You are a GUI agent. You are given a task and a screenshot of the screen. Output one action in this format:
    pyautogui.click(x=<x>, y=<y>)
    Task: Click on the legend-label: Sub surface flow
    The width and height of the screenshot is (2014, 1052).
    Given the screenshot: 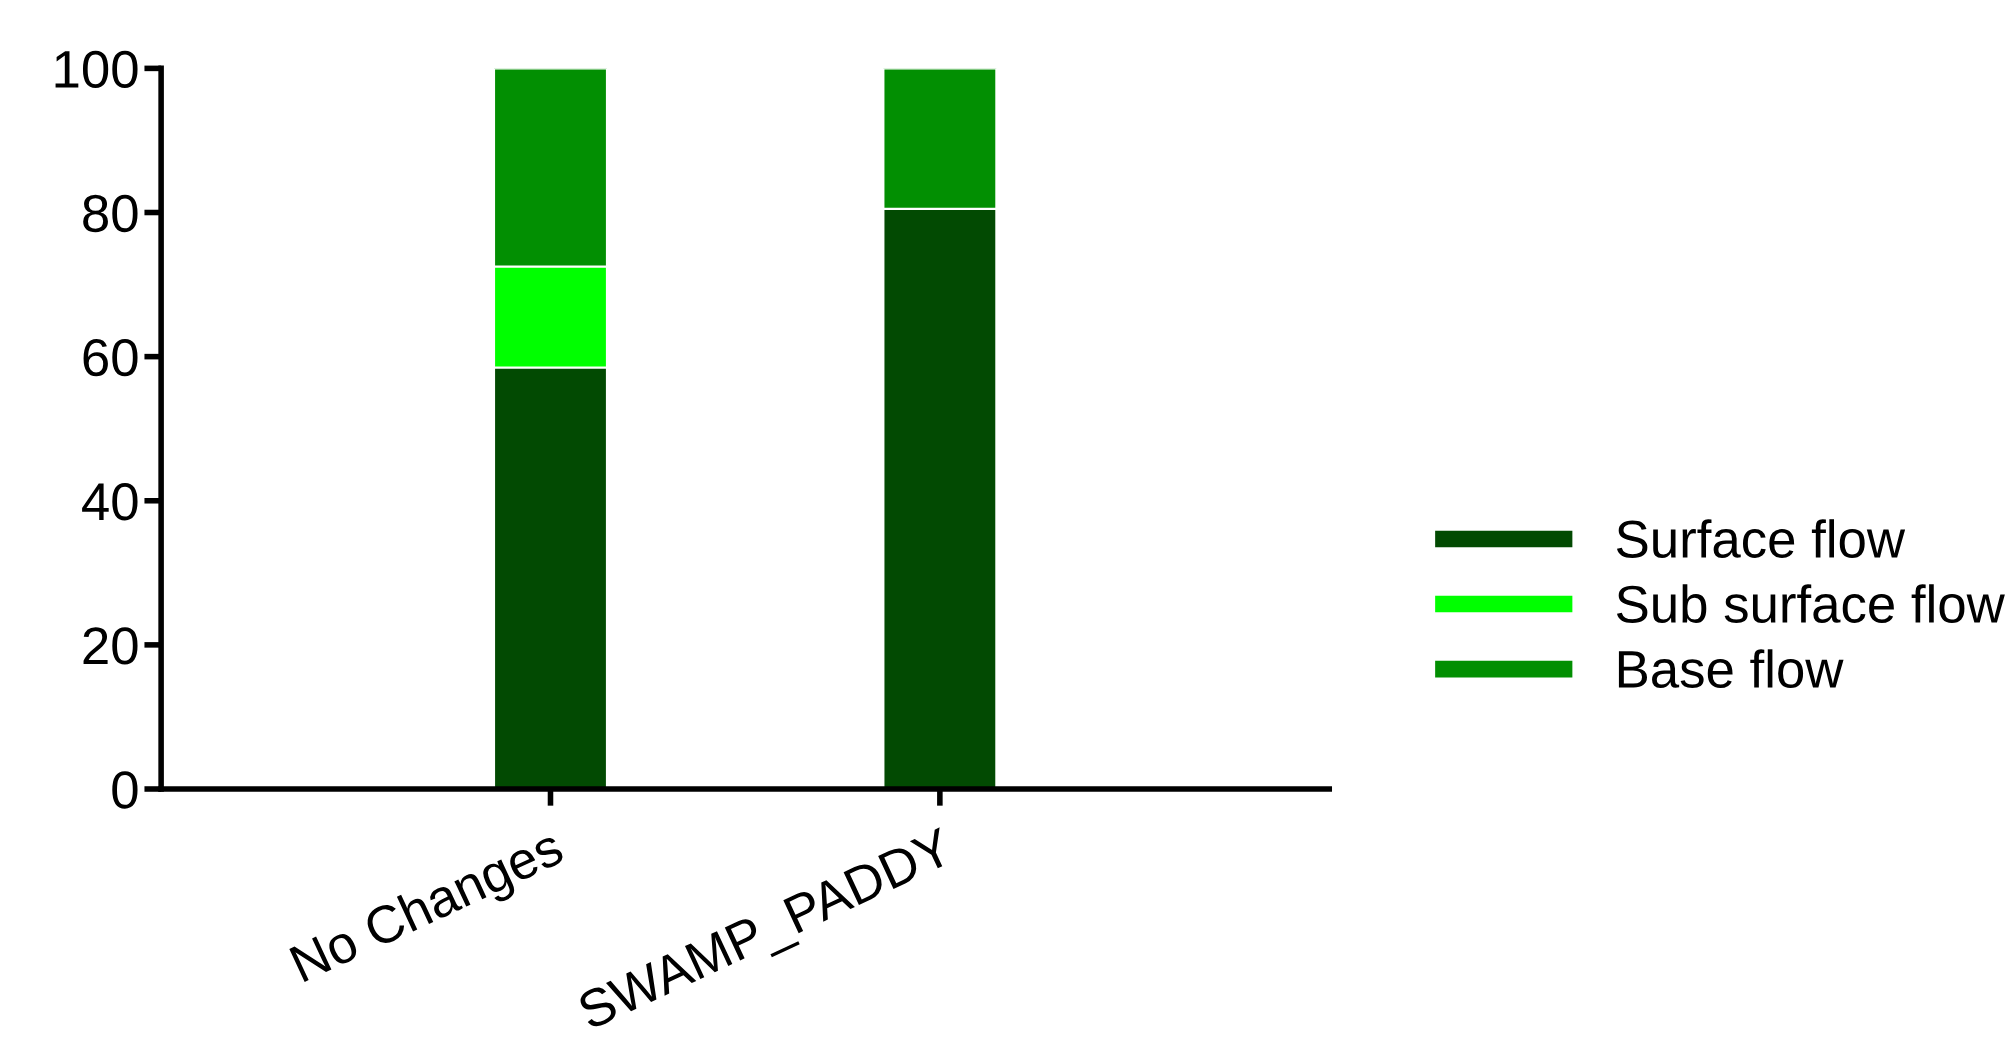 What is the action you would take?
    pyautogui.click(x=1810, y=604)
    